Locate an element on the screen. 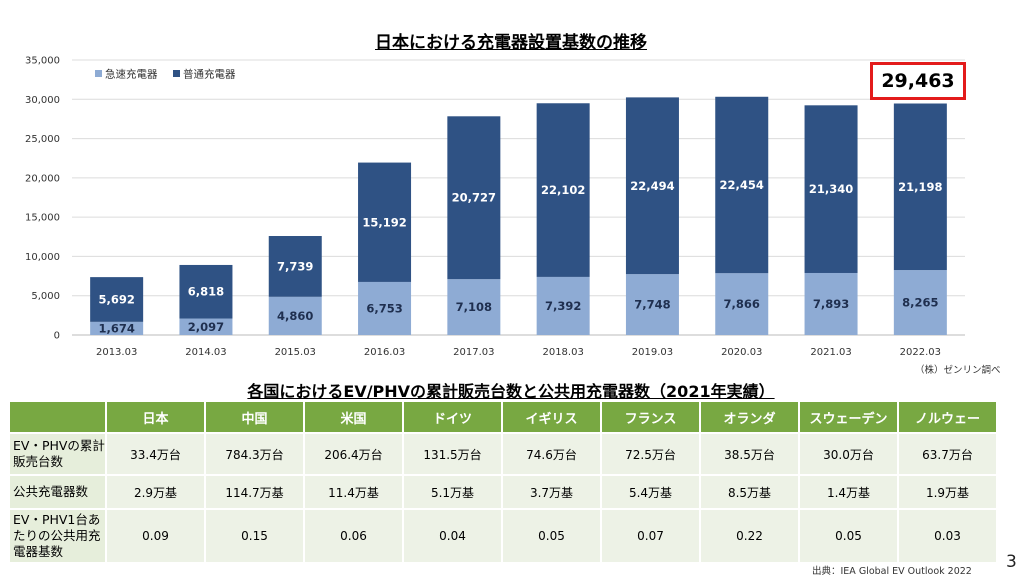 Image resolution: width=1022 pixels, height=579 pixels. table-cell: 2.9万基 is located at coordinates (155, 492).